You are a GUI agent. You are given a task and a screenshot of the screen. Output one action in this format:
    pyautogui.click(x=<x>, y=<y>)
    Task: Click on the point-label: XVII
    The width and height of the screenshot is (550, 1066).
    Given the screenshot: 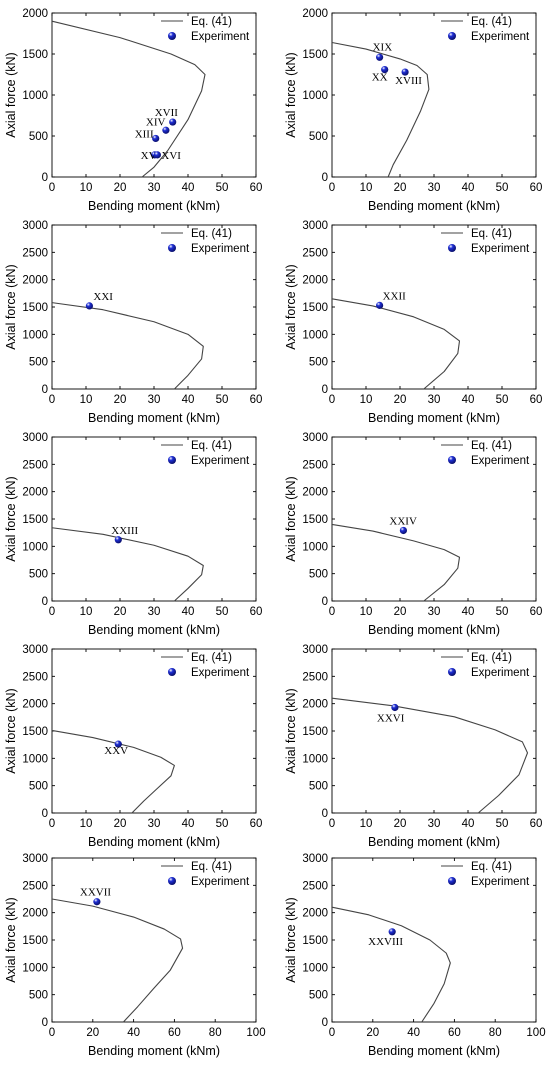 What is the action you would take?
    pyautogui.click(x=167, y=113)
    